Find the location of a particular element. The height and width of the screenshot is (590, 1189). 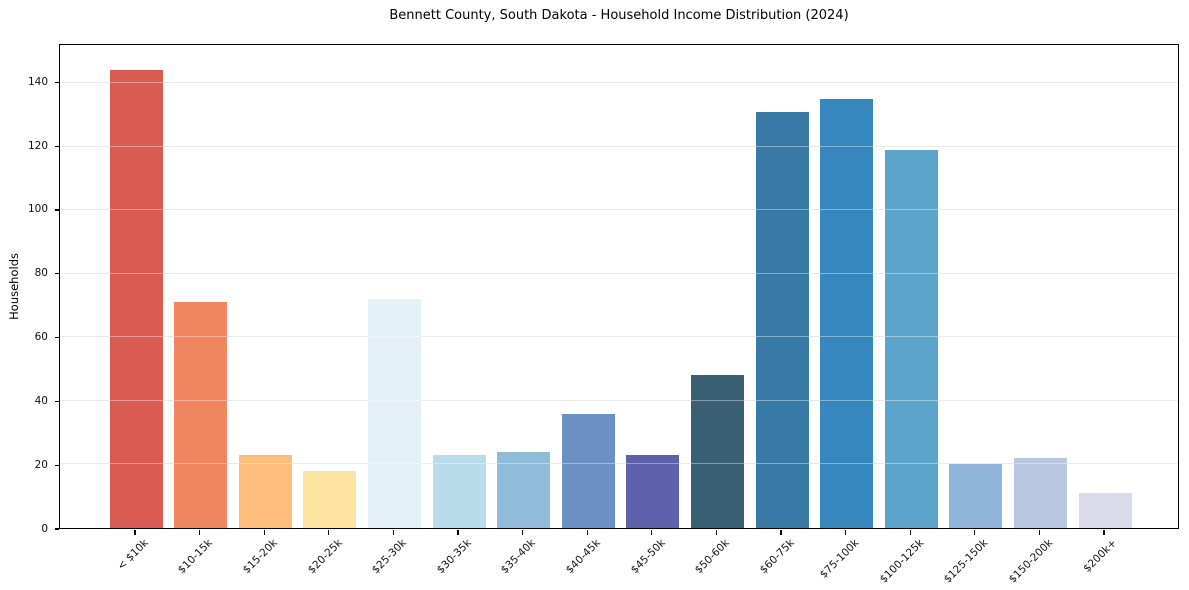

x-tick-label: $40-45k is located at coordinates (583, 557).